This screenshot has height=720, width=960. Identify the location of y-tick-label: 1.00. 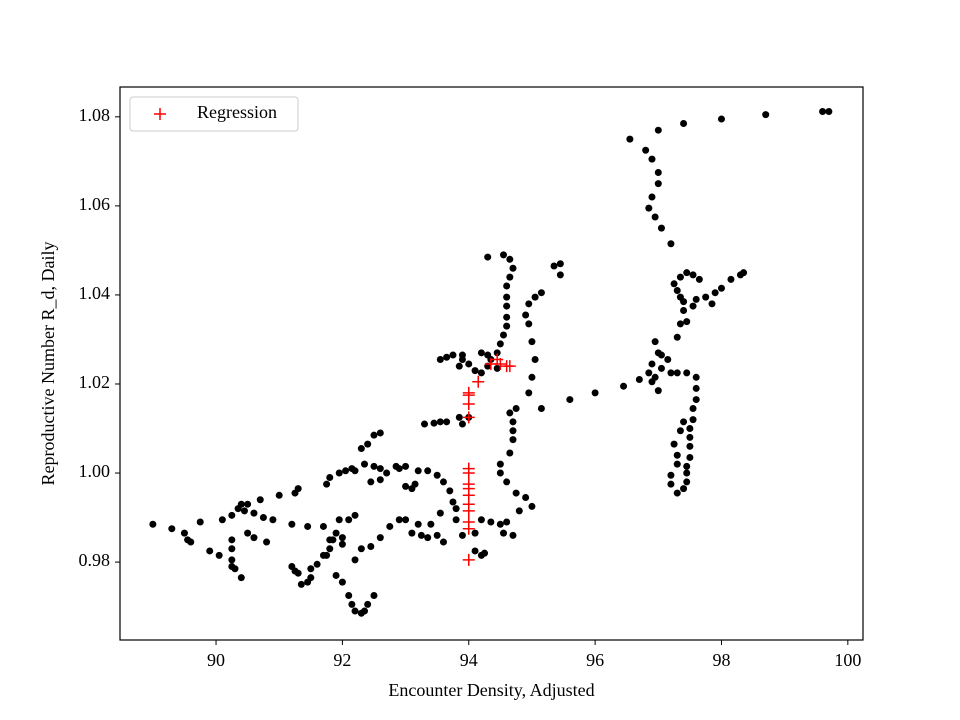
(95, 471).